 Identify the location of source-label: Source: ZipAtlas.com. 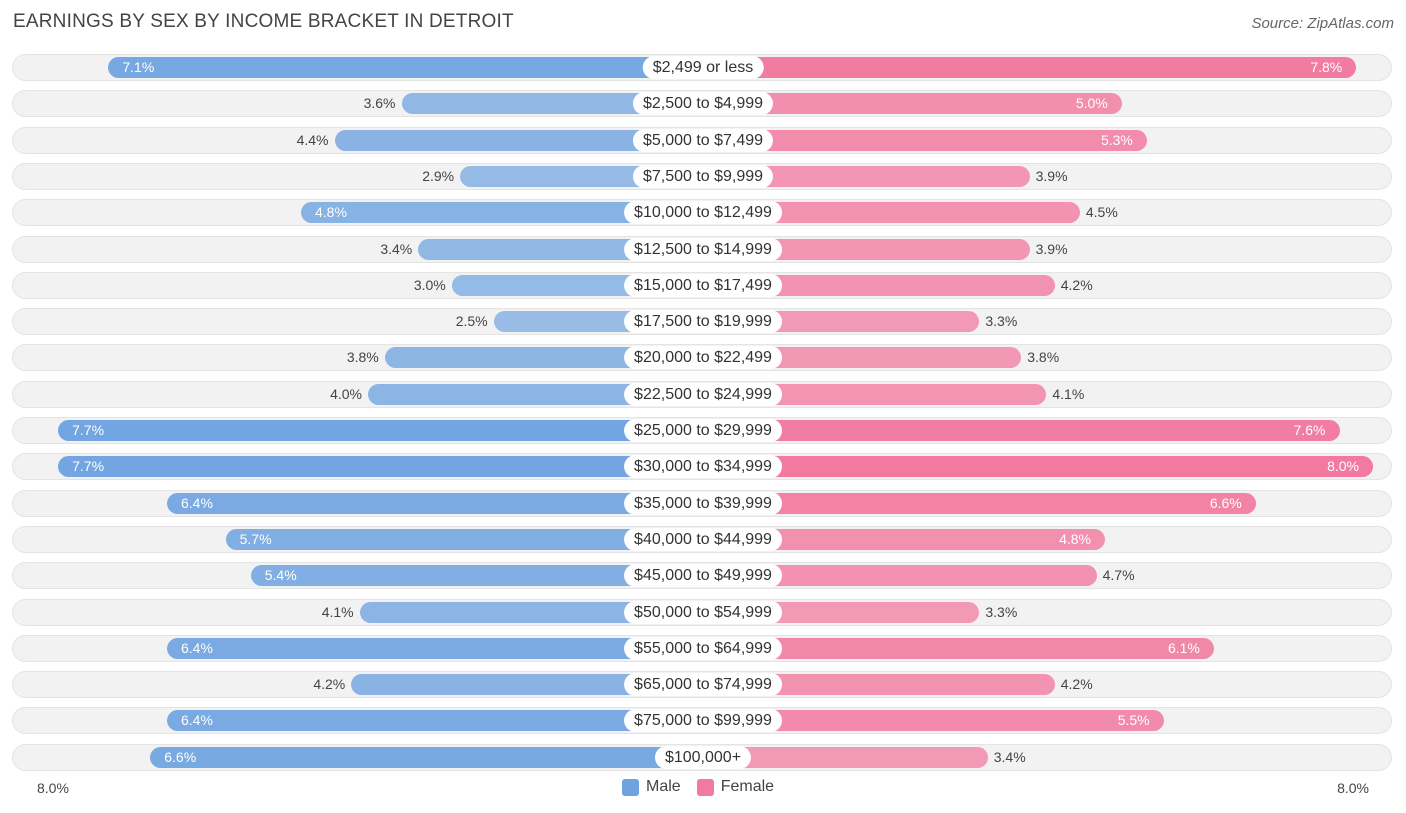
(1322, 23).